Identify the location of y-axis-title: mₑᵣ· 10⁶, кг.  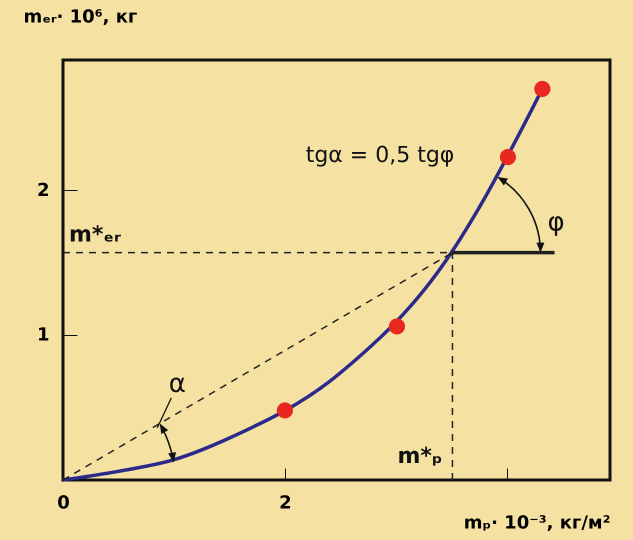
(81, 17).